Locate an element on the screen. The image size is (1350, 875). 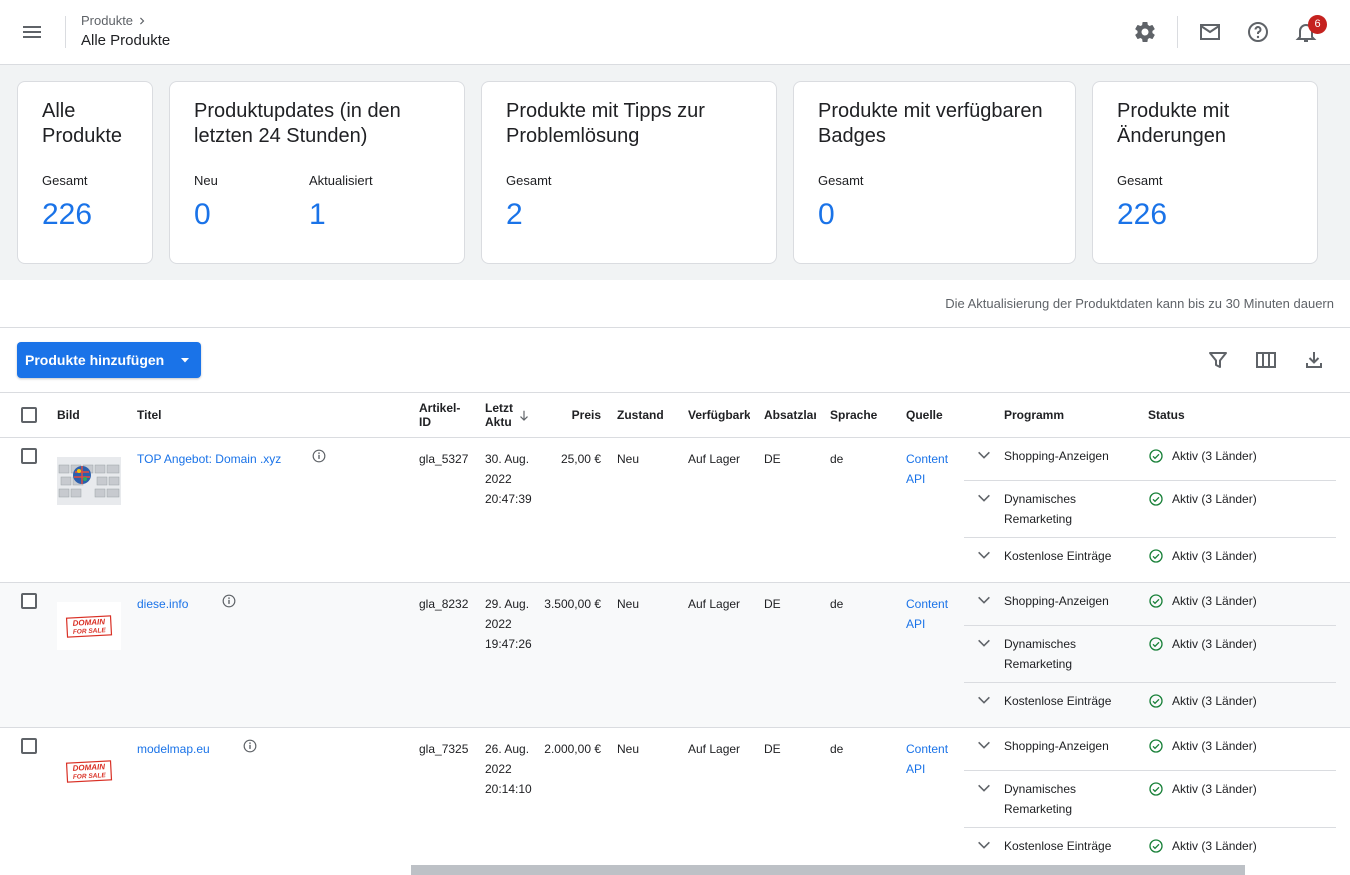
columns-icon is located at coordinates (1266, 360).